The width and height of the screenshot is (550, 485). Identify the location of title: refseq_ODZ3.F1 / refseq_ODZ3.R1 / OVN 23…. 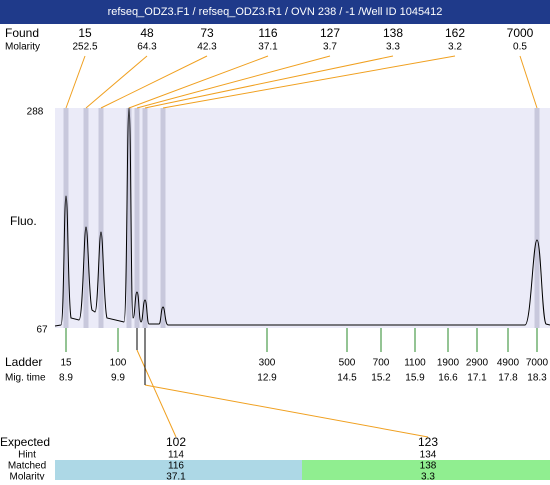
(275, 12).